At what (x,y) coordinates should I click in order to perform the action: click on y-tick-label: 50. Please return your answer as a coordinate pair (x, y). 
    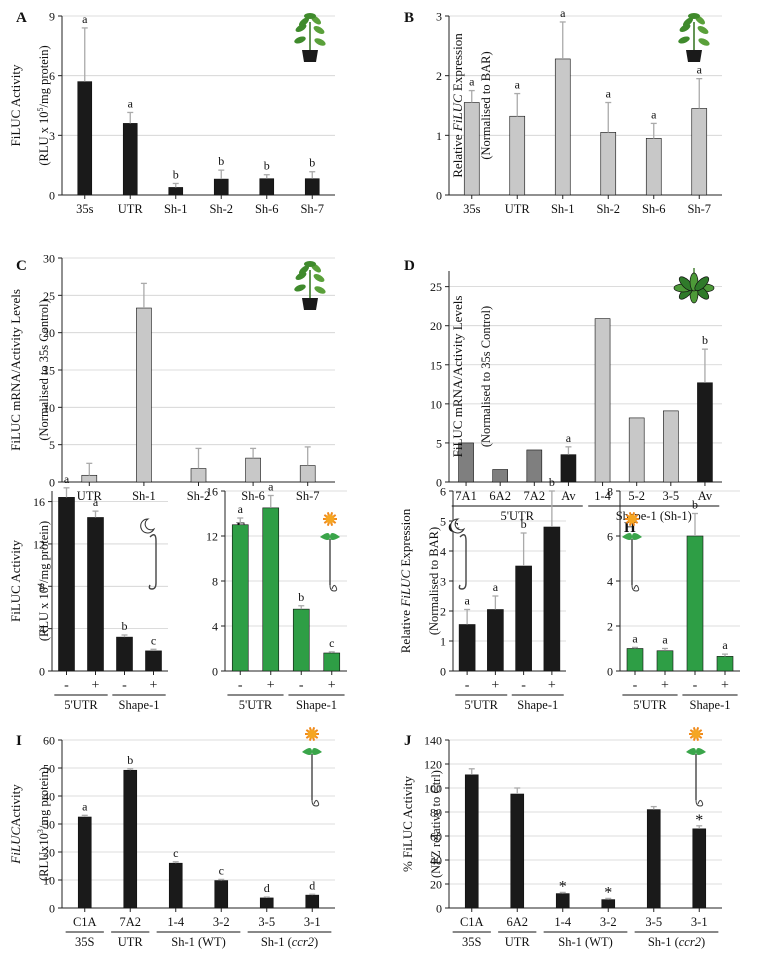
    Looking at the image, I should click on (49, 769).